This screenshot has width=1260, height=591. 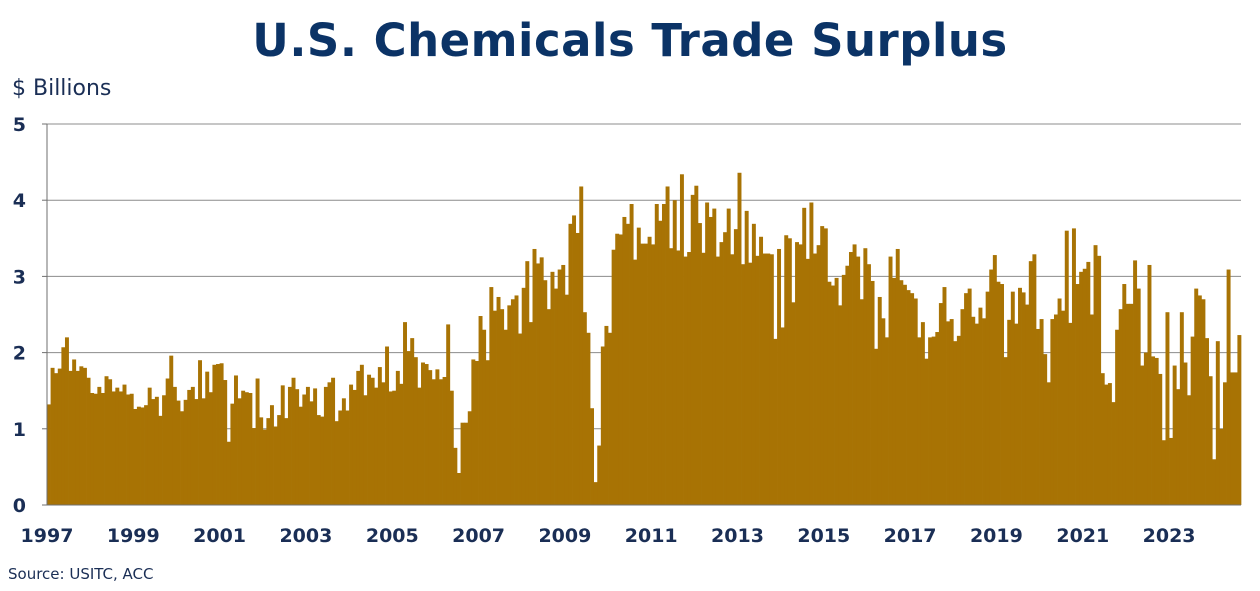 What do you see at coordinates (133, 536) in the screenshot?
I see `x-tick-label: 1999` at bounding box center [133, 536].